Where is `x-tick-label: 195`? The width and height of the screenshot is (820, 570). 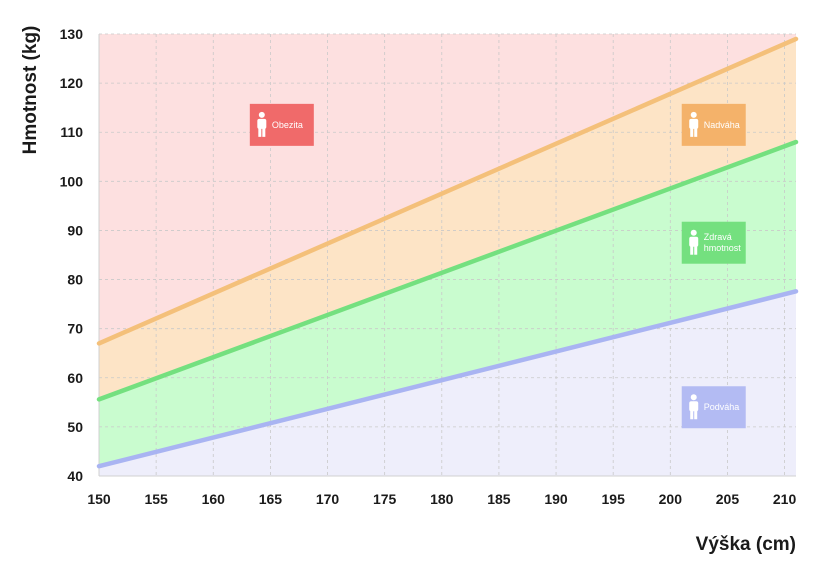 x-tick-label: 195 is located at coordinates (614, 499).